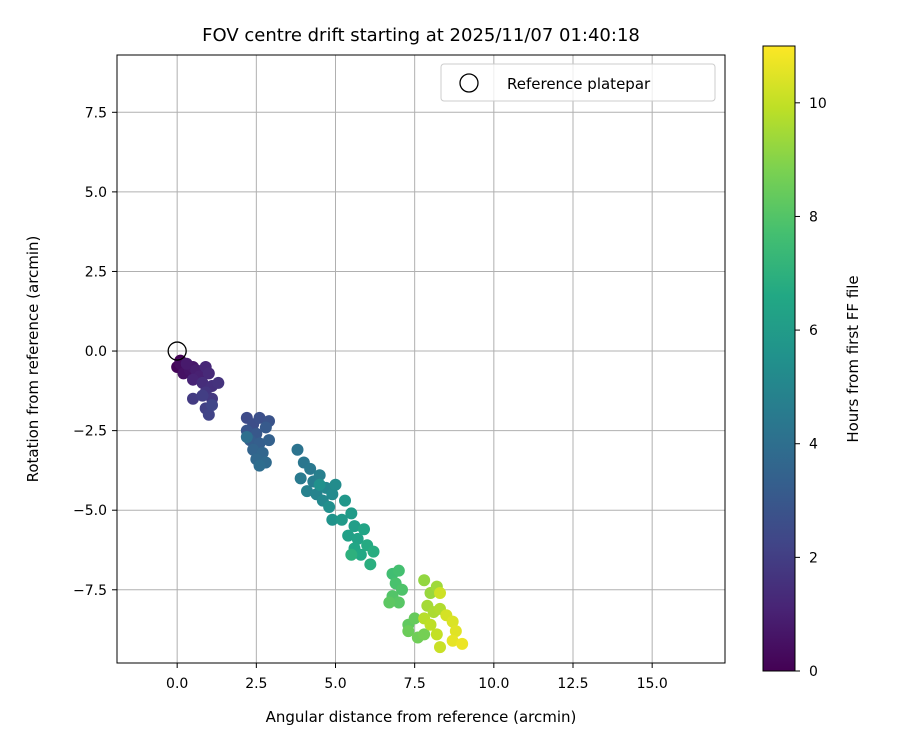 The image size is (900, 750). What do you see at coordinates (493, 684) in the screenshot?
I see `x-tick-label: 10.0` at bounding box center [493, 684].